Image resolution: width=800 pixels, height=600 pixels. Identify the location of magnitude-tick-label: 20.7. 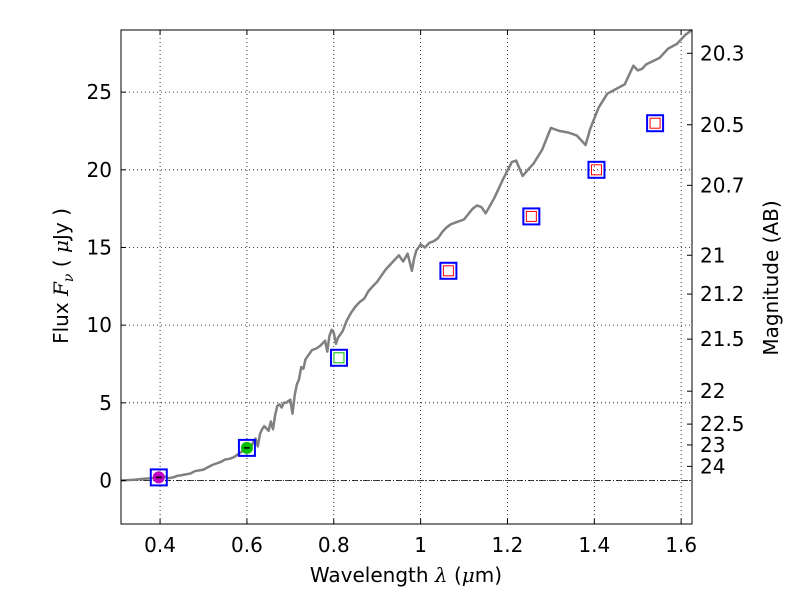
(722, 185).